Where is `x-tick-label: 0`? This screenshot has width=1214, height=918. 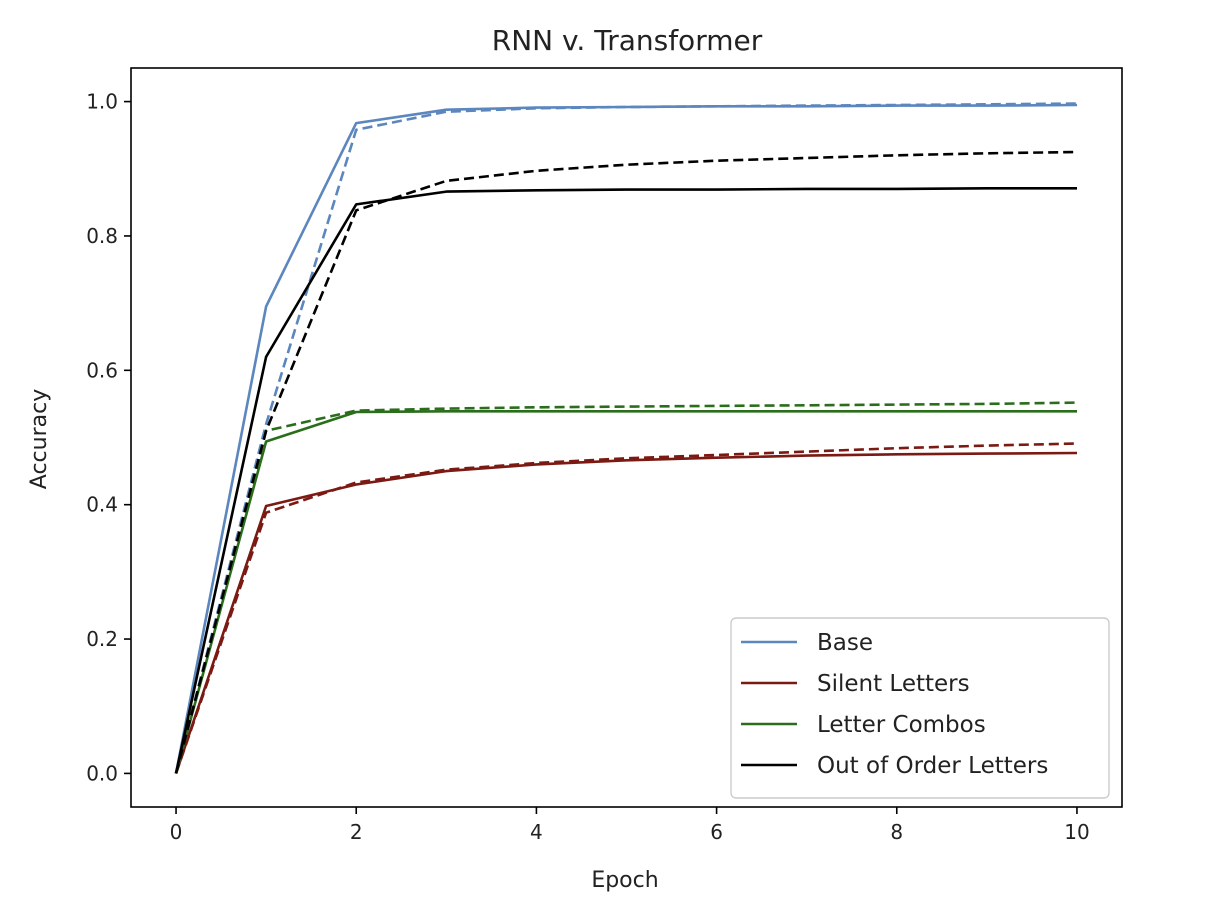 x-tick-label: 0 is located at coordinates (176, 832).